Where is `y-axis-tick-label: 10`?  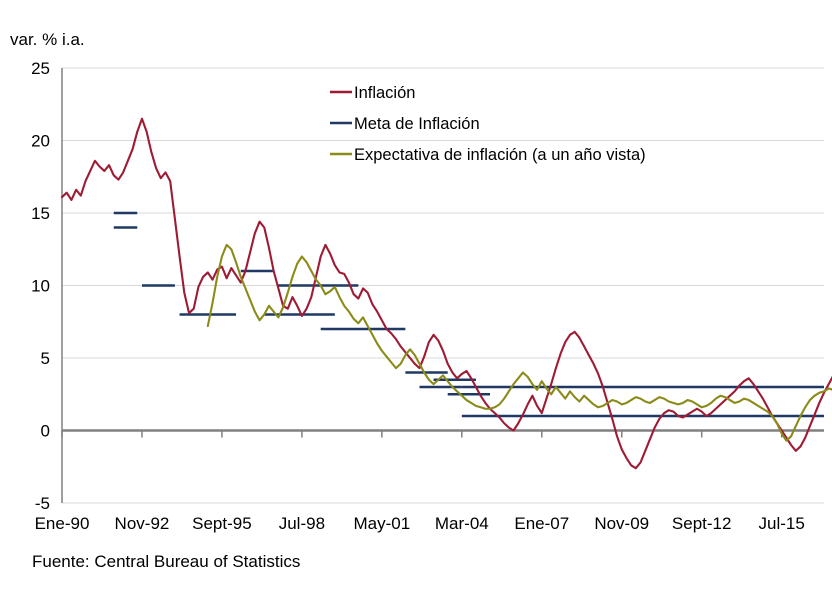
y-axis-tick-label: 10 is located at coordinates (40, 286).